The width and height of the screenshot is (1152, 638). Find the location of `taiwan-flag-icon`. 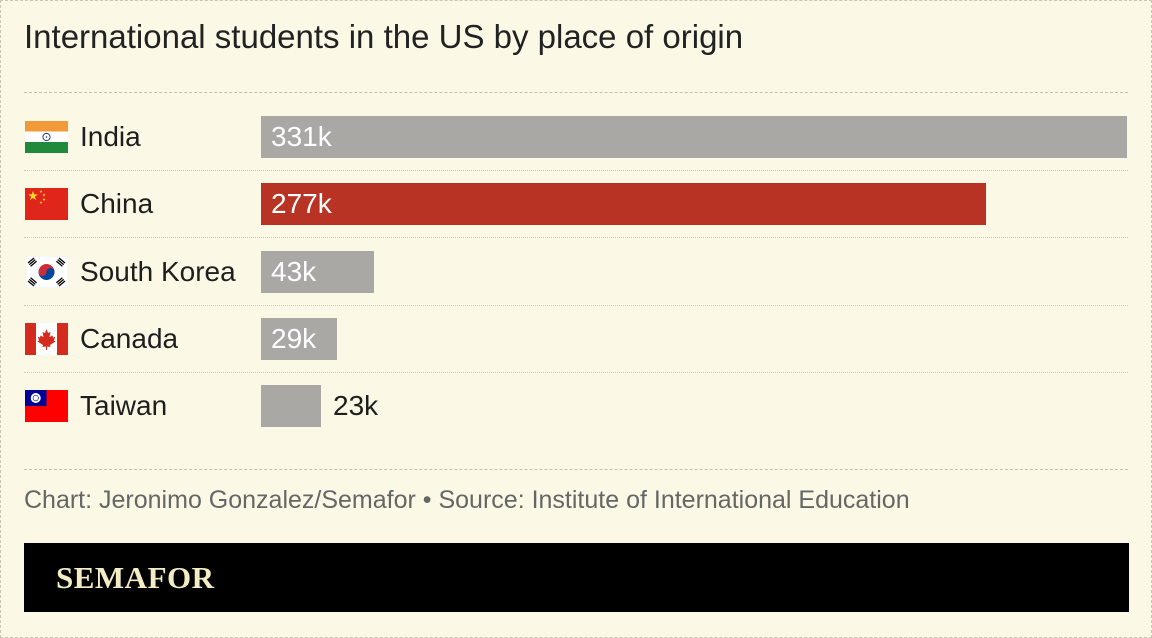

taiwan-flag-icon is located at coordinates (46, 406).